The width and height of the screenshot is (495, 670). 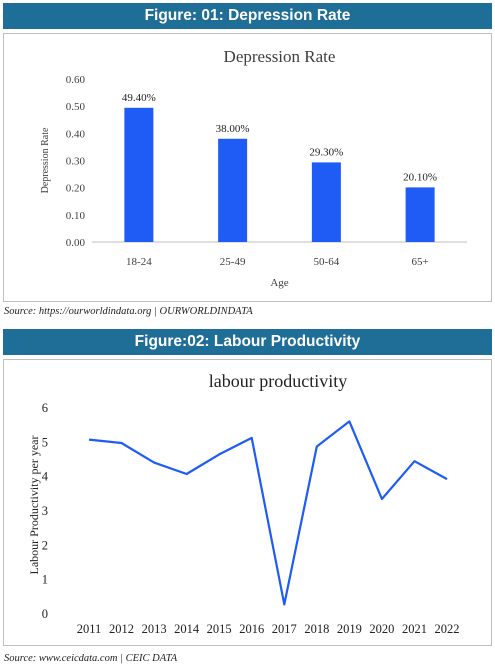 I want to click on y-tick-label: 0.10, so click(x=76, y=216).